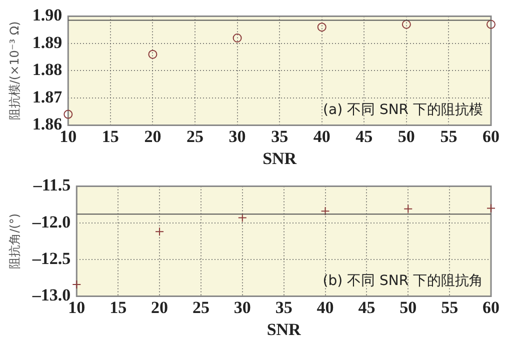 This screenshot has height=341, width=513. Describe the element at coordinates (51, 222) in the screenshot. I see `y-tick-label: –12.0` at that location.